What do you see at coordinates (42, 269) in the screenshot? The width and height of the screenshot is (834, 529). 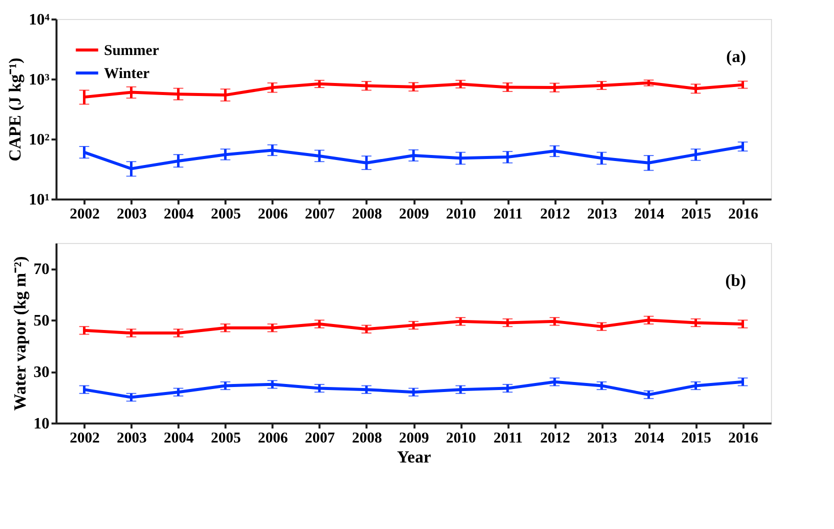 I see `y-tick-label: 70` at bounding box center [42, 269].